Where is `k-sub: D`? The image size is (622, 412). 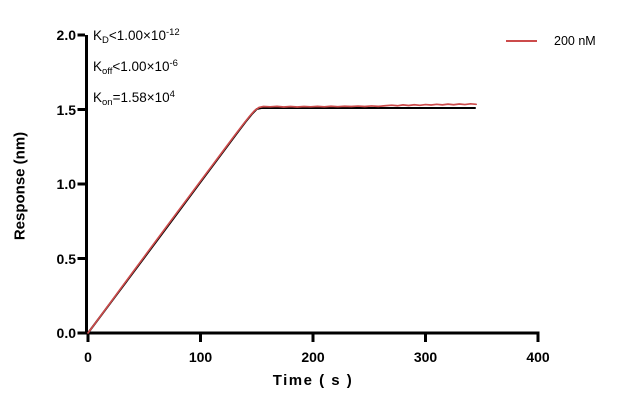
k-sub: D is located at coordinates (105, 40).